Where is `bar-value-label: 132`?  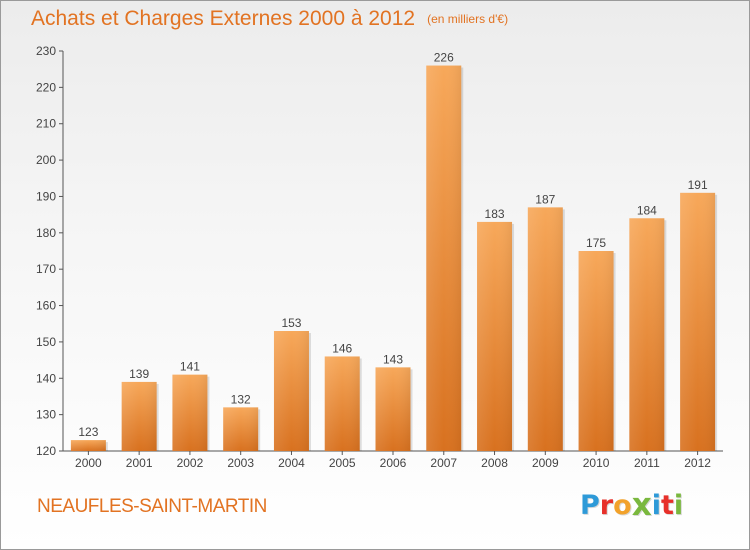 bar-value-label: 132 is located at coordinates (241, 399).